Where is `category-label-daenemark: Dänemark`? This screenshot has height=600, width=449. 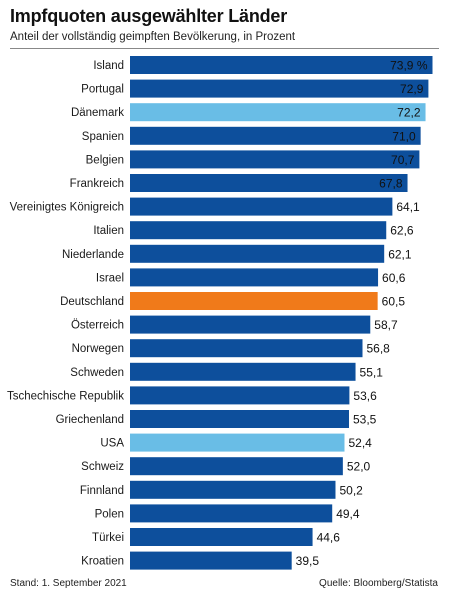 category-label-daenemark: Dänemark is located at coordinates (97, 113).